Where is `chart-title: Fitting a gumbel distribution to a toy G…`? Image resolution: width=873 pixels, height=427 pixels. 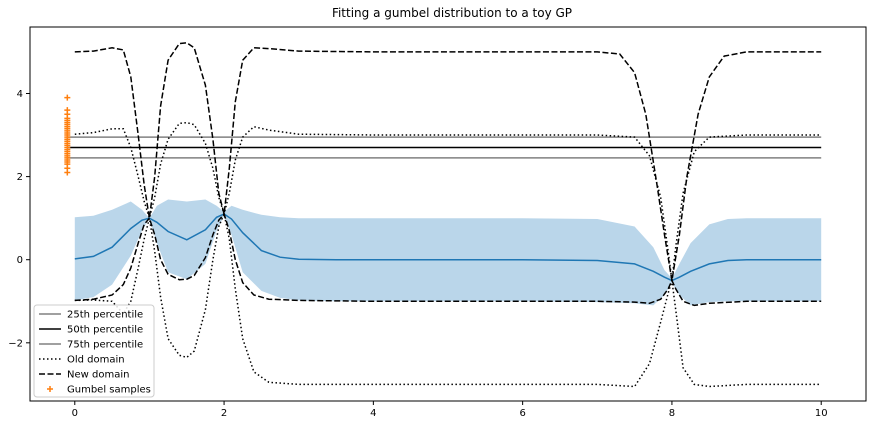
chart-title: Fitting a gumbel distribution to a toy G… is located at coordinates (452, 13).